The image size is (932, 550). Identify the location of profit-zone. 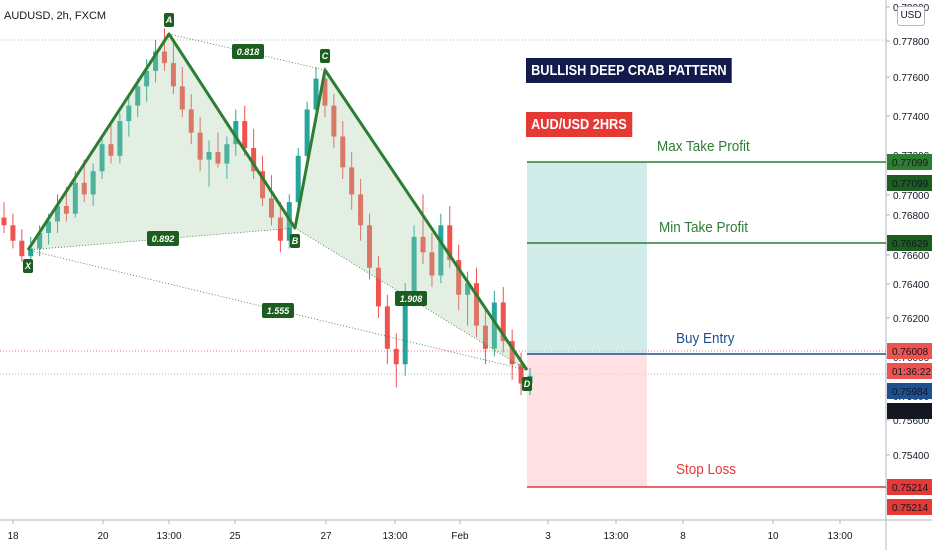
(587, 258).